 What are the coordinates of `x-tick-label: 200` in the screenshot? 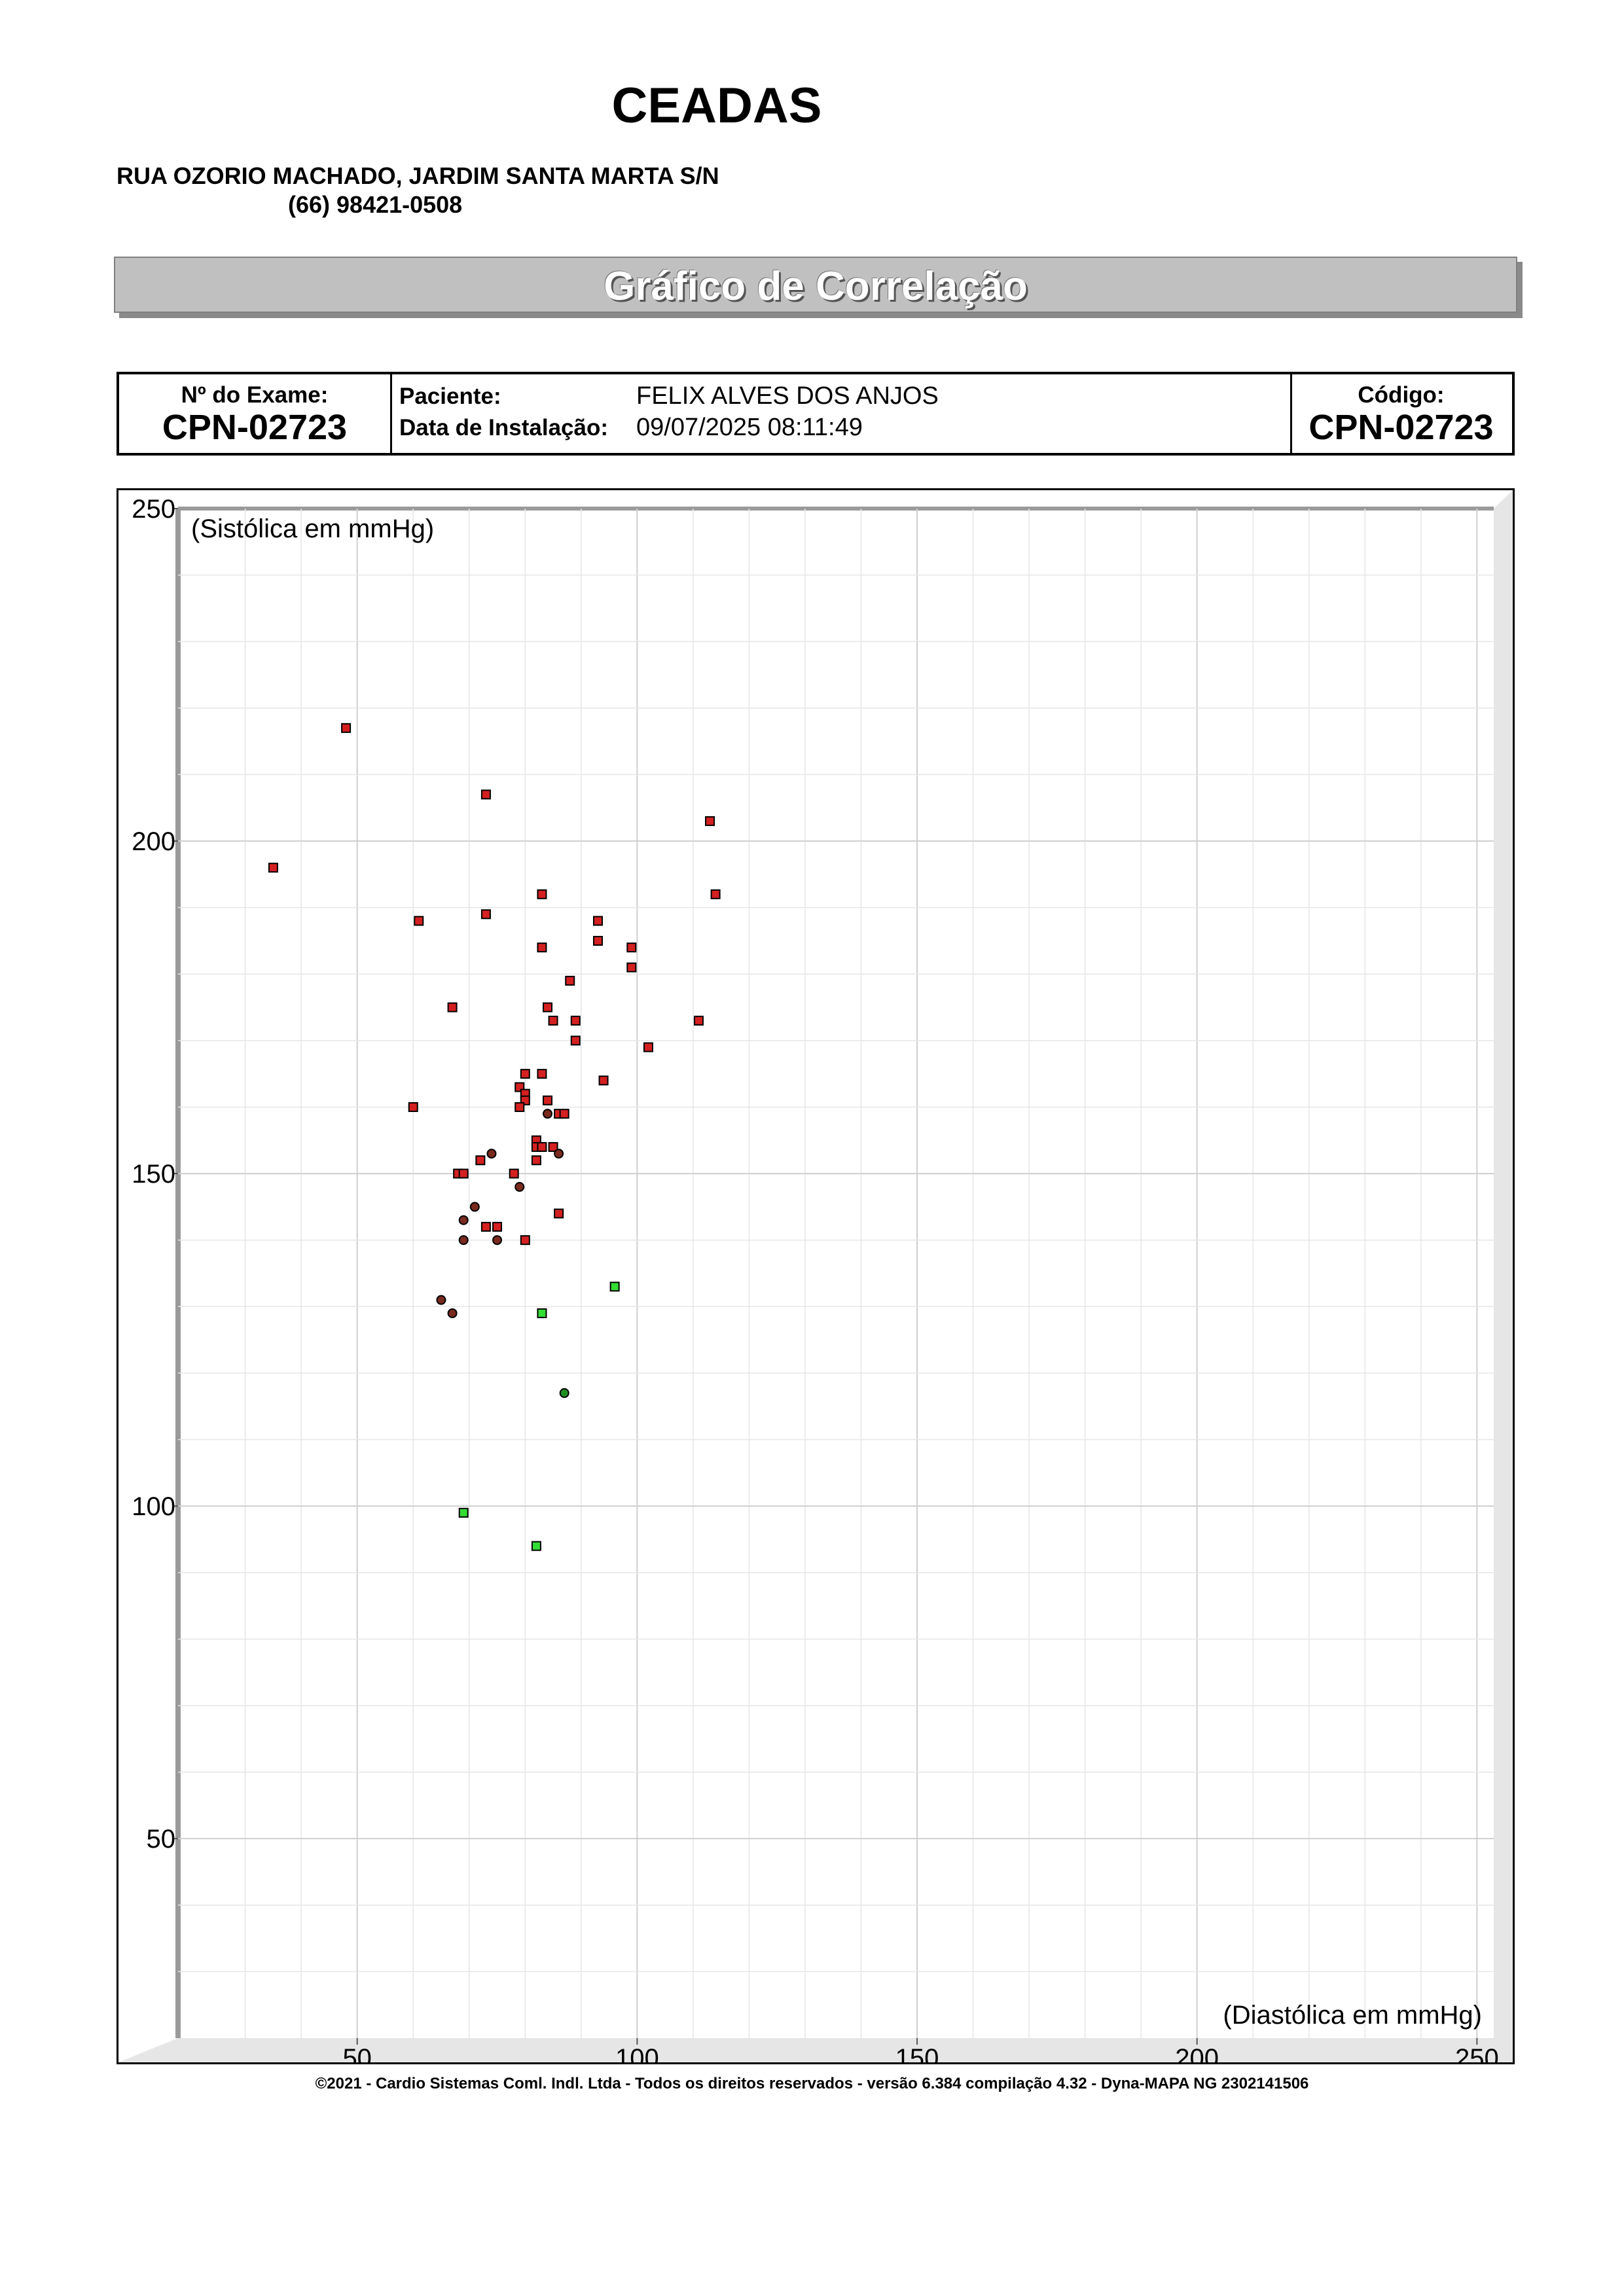 It's located at (1197, 2053).